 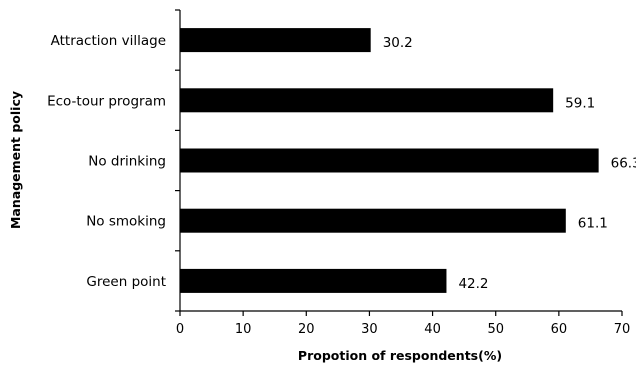 I want to click on category-label: Green point, so click(x=126, y=282).